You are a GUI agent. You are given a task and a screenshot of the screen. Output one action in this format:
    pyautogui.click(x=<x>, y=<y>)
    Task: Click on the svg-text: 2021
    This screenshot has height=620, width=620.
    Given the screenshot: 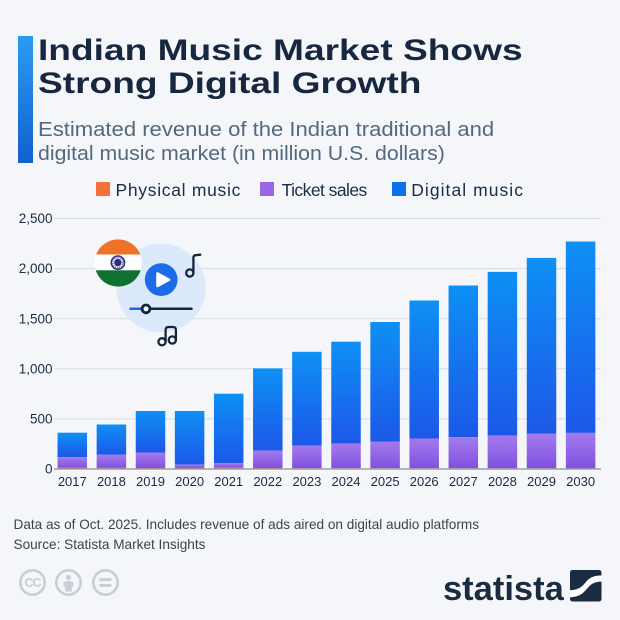 What is the action you would take?
    pyautogui.click(x=228, y=481)
    